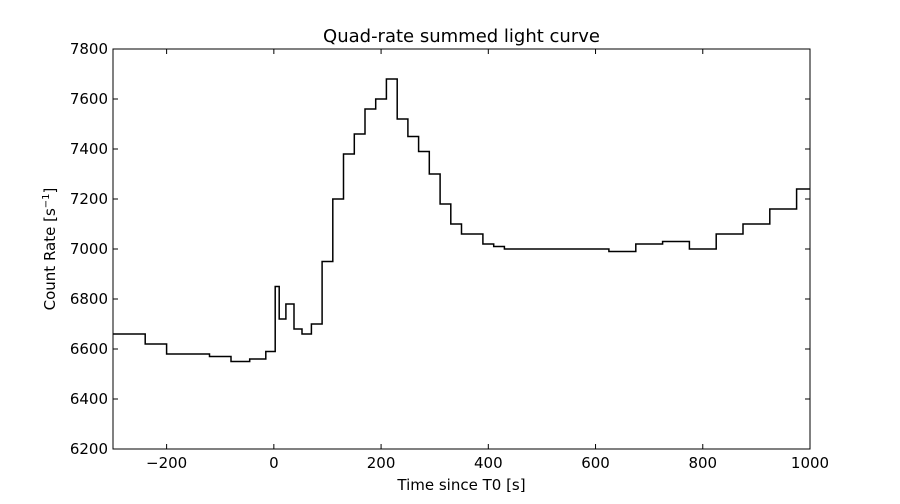 The width and height of the screenshot is (900, 504). What do you see at coordinates (89, 299) in the screenshot?
I see `y-tick-label: 6800` at bounding box center [89, 299].